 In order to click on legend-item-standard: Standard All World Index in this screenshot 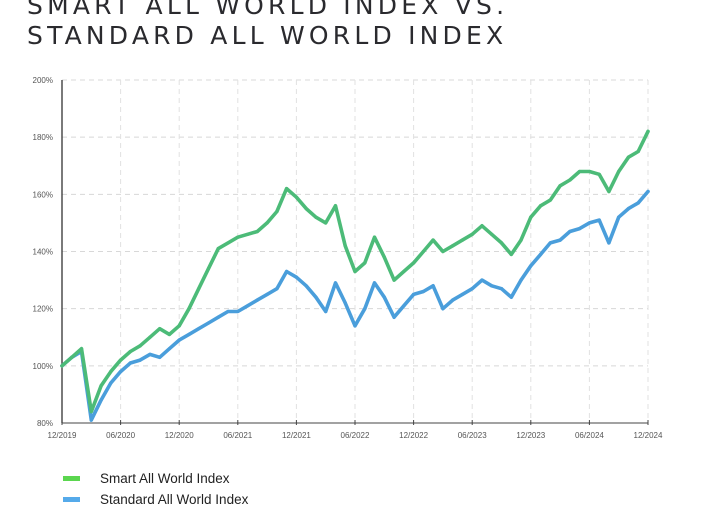, I will do `click(155, 499)`.